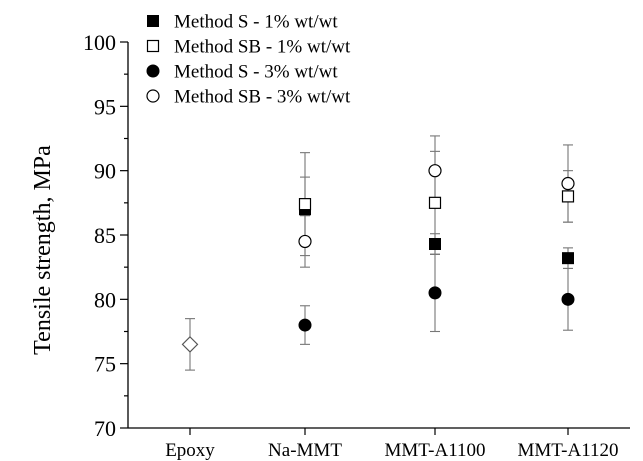 The image size is (643, 461). Describe the element at coordinates (305, 450) in the screenshot. I see `x-tick-label: Na-MMT` at that location.